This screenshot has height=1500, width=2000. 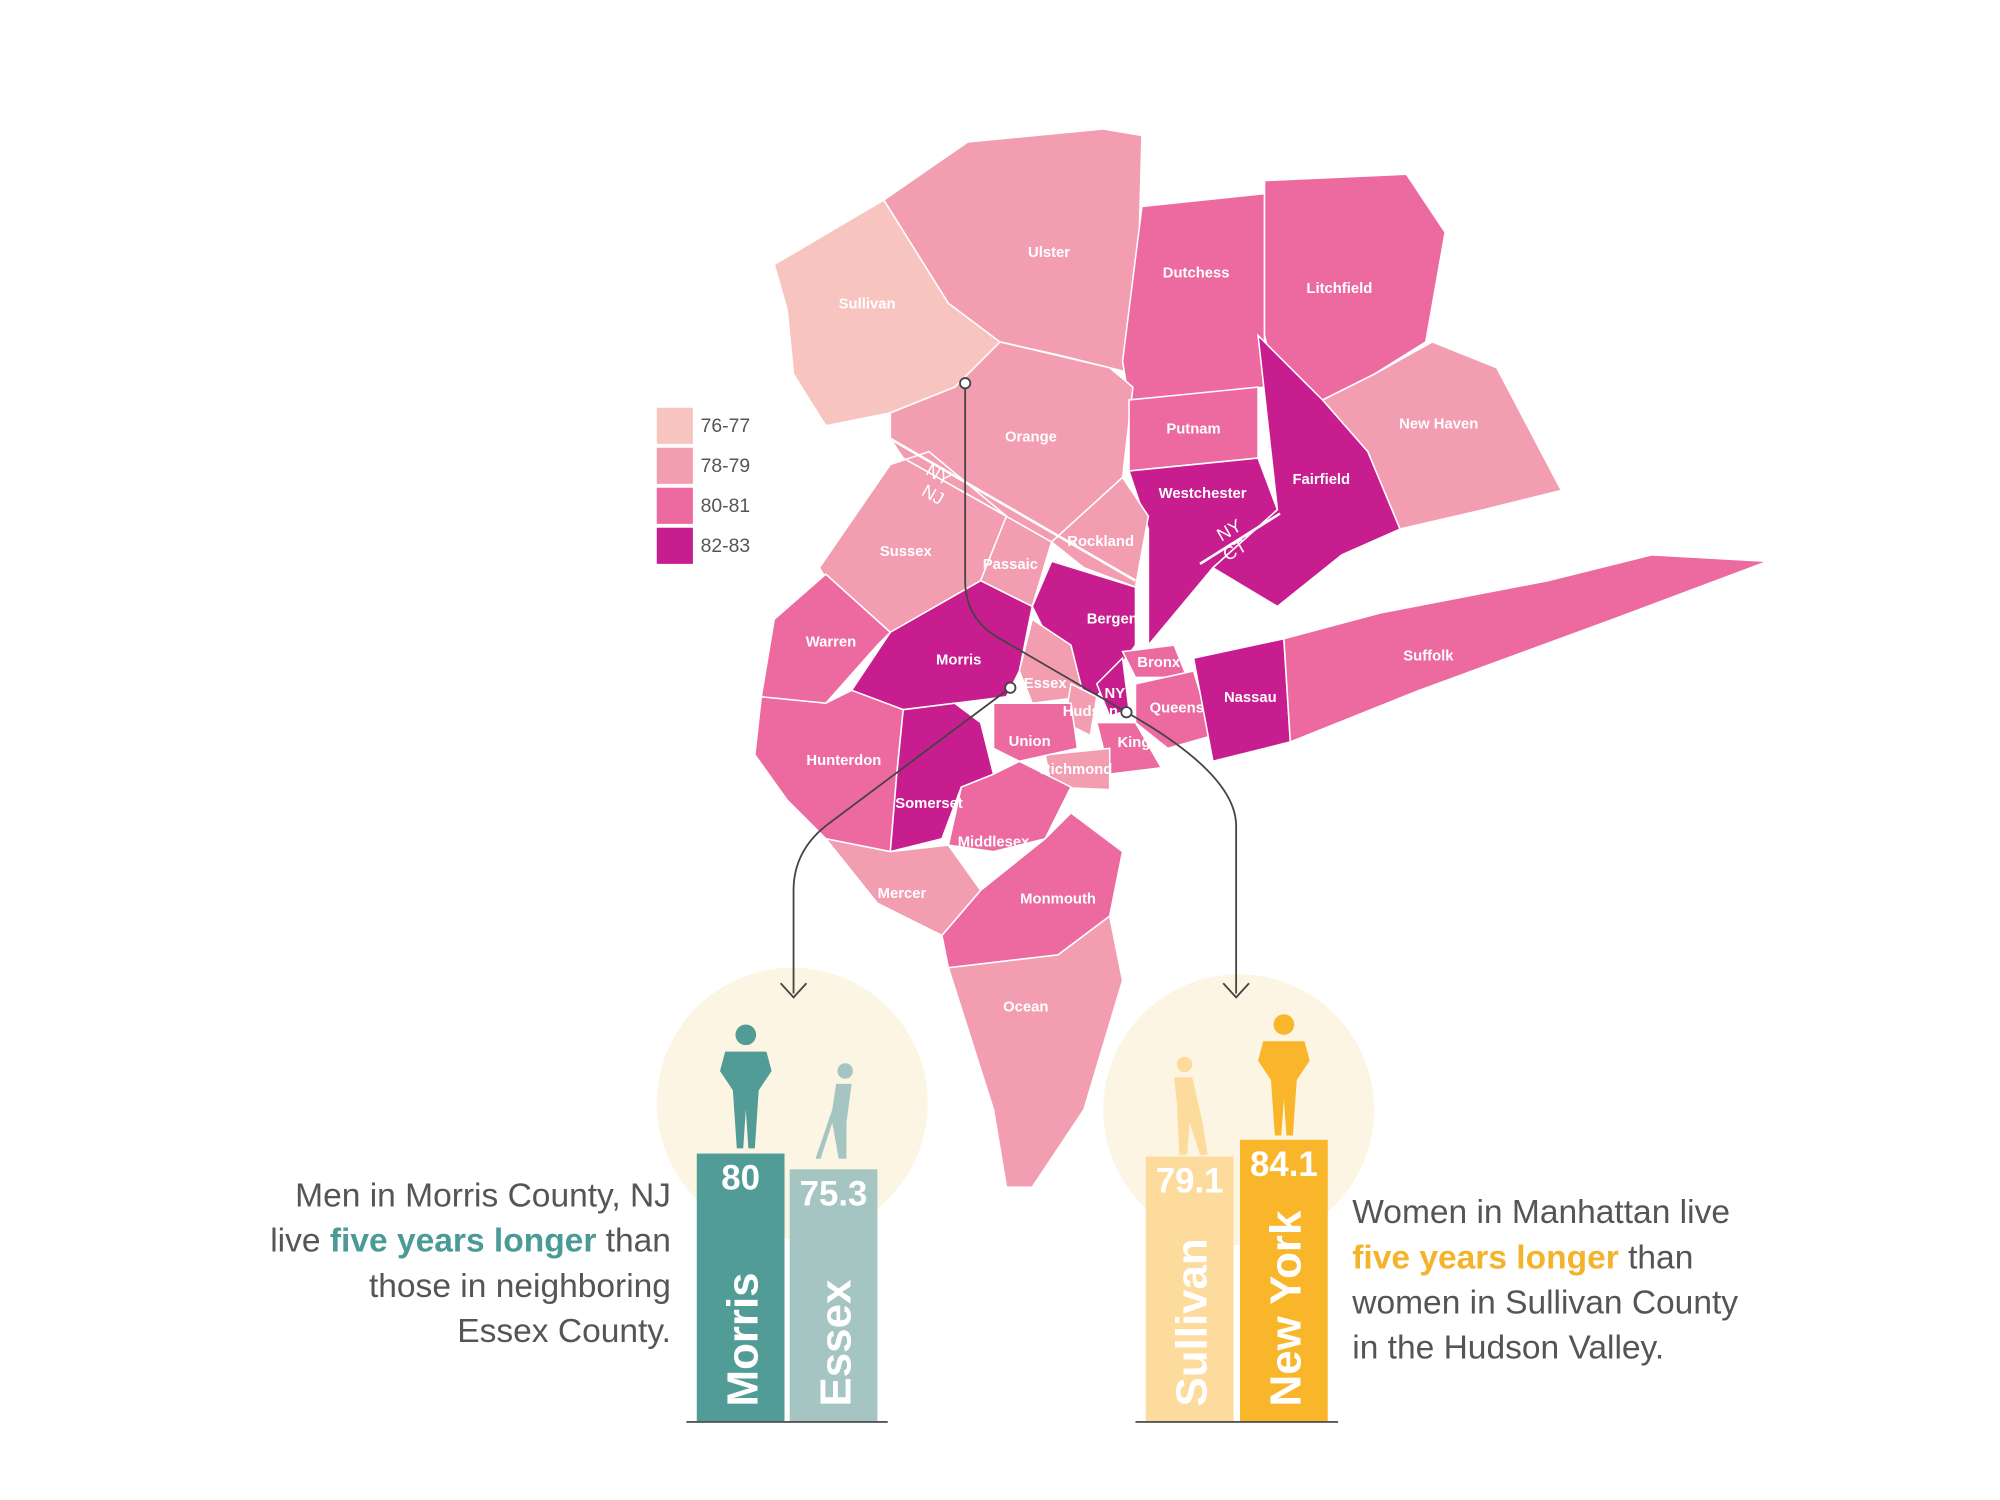 I want to click on county-label: Ocean, so click(x=1025, y=1008).